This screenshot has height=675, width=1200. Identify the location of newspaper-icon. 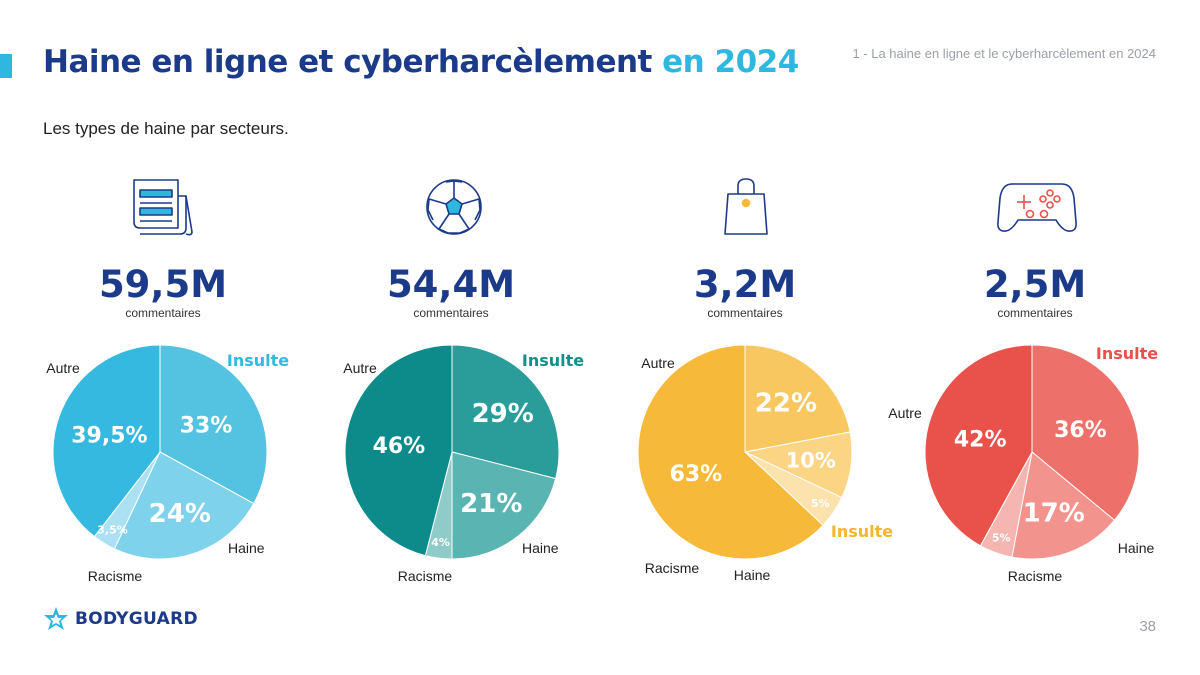
(163, 207).